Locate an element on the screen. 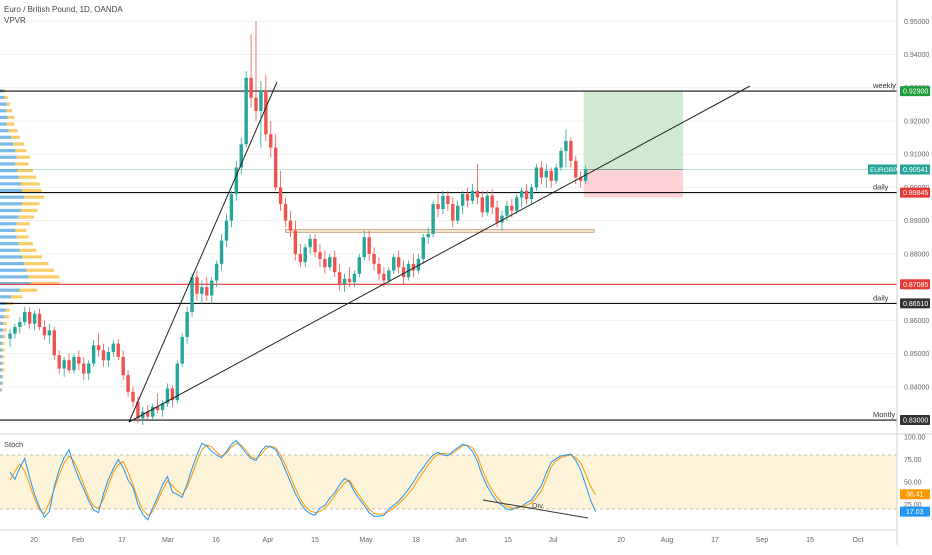 This screenshot has width=932, height=555. y-tick-label: 0.86000 is located at coordinates (916, 321).